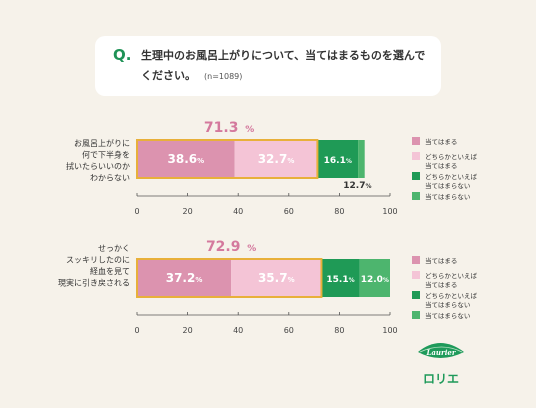  I want to click on data-label-2: 35.7%, so click(276, 278).